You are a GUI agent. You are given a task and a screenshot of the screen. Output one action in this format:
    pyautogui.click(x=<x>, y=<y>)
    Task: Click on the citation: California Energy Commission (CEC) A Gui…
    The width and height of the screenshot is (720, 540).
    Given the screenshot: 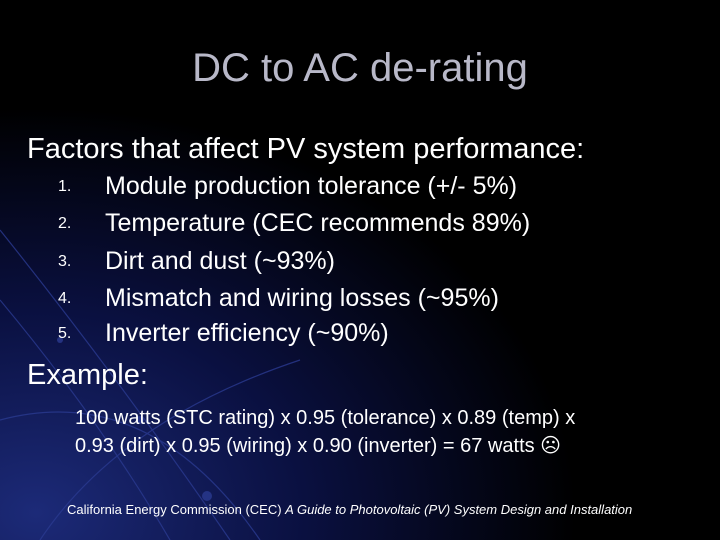 What is the action you would take?
    pyautogui.click(x=349, y=509)
    